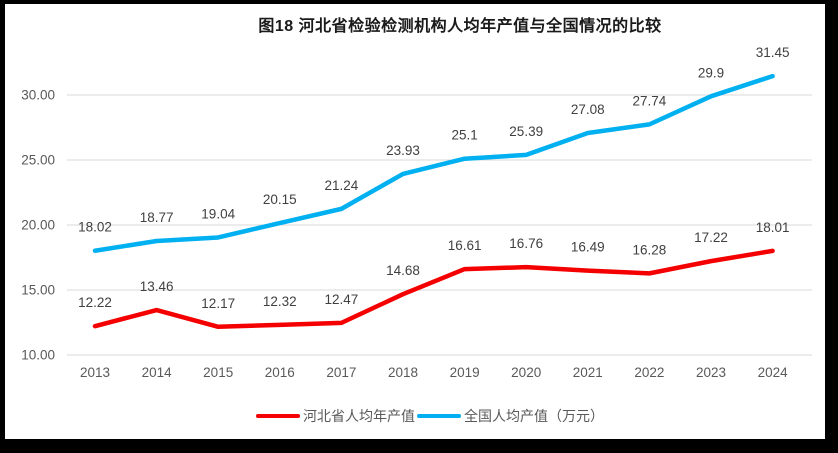  I want to click on data-label: 19.04, so click(218, 213).